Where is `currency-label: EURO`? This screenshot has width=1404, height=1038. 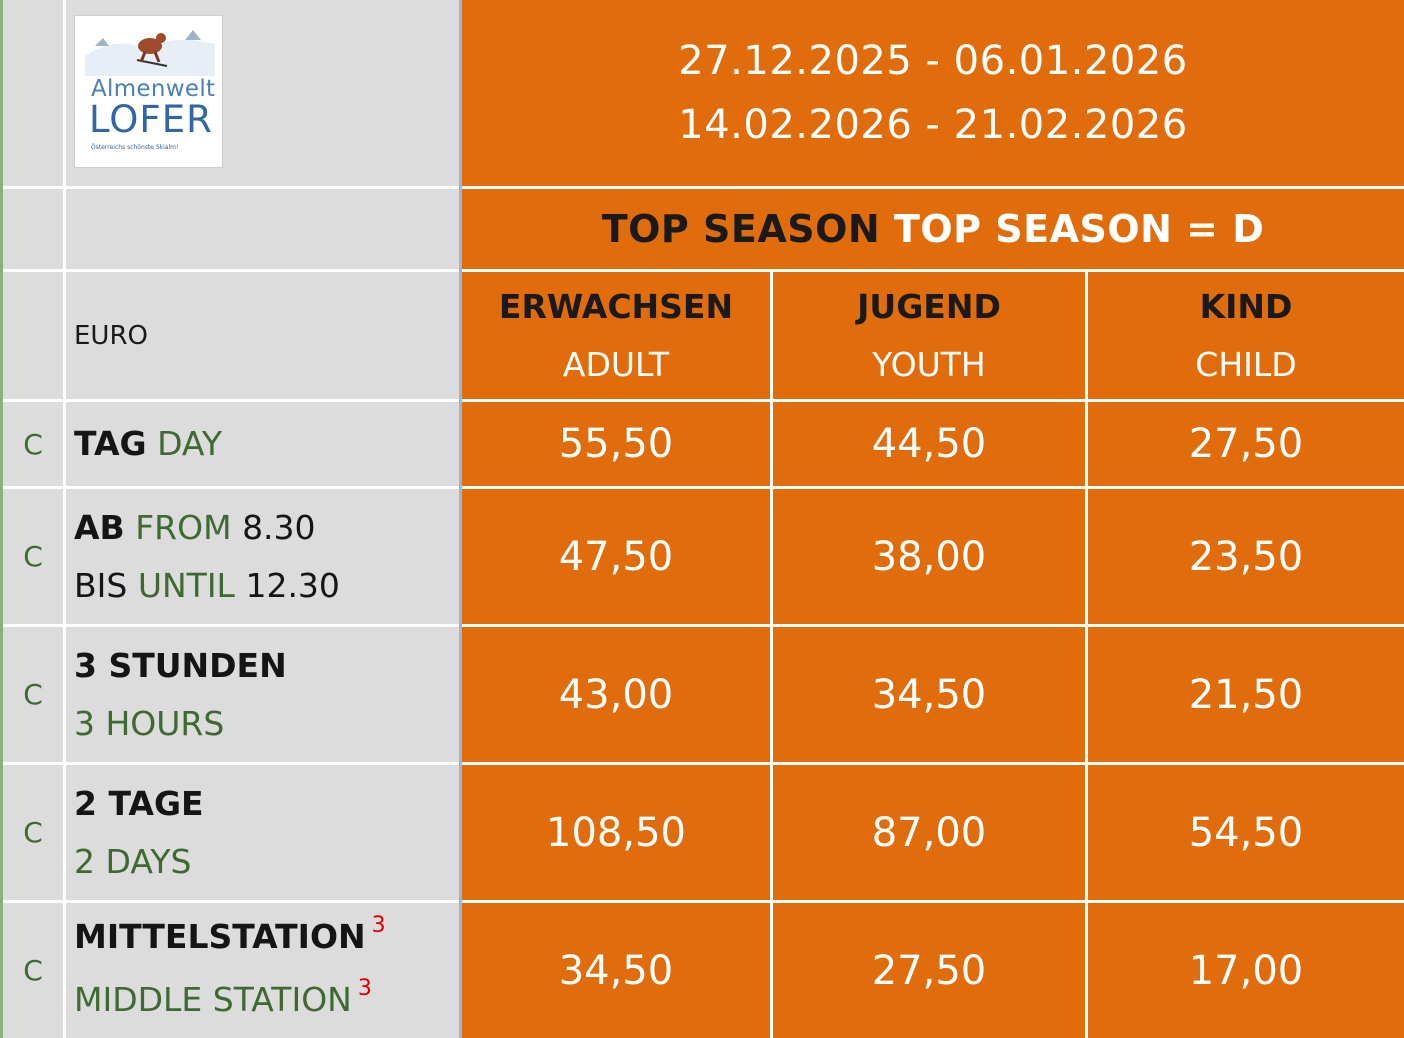
currency-label: EURO is located at coordinates (262, 335).